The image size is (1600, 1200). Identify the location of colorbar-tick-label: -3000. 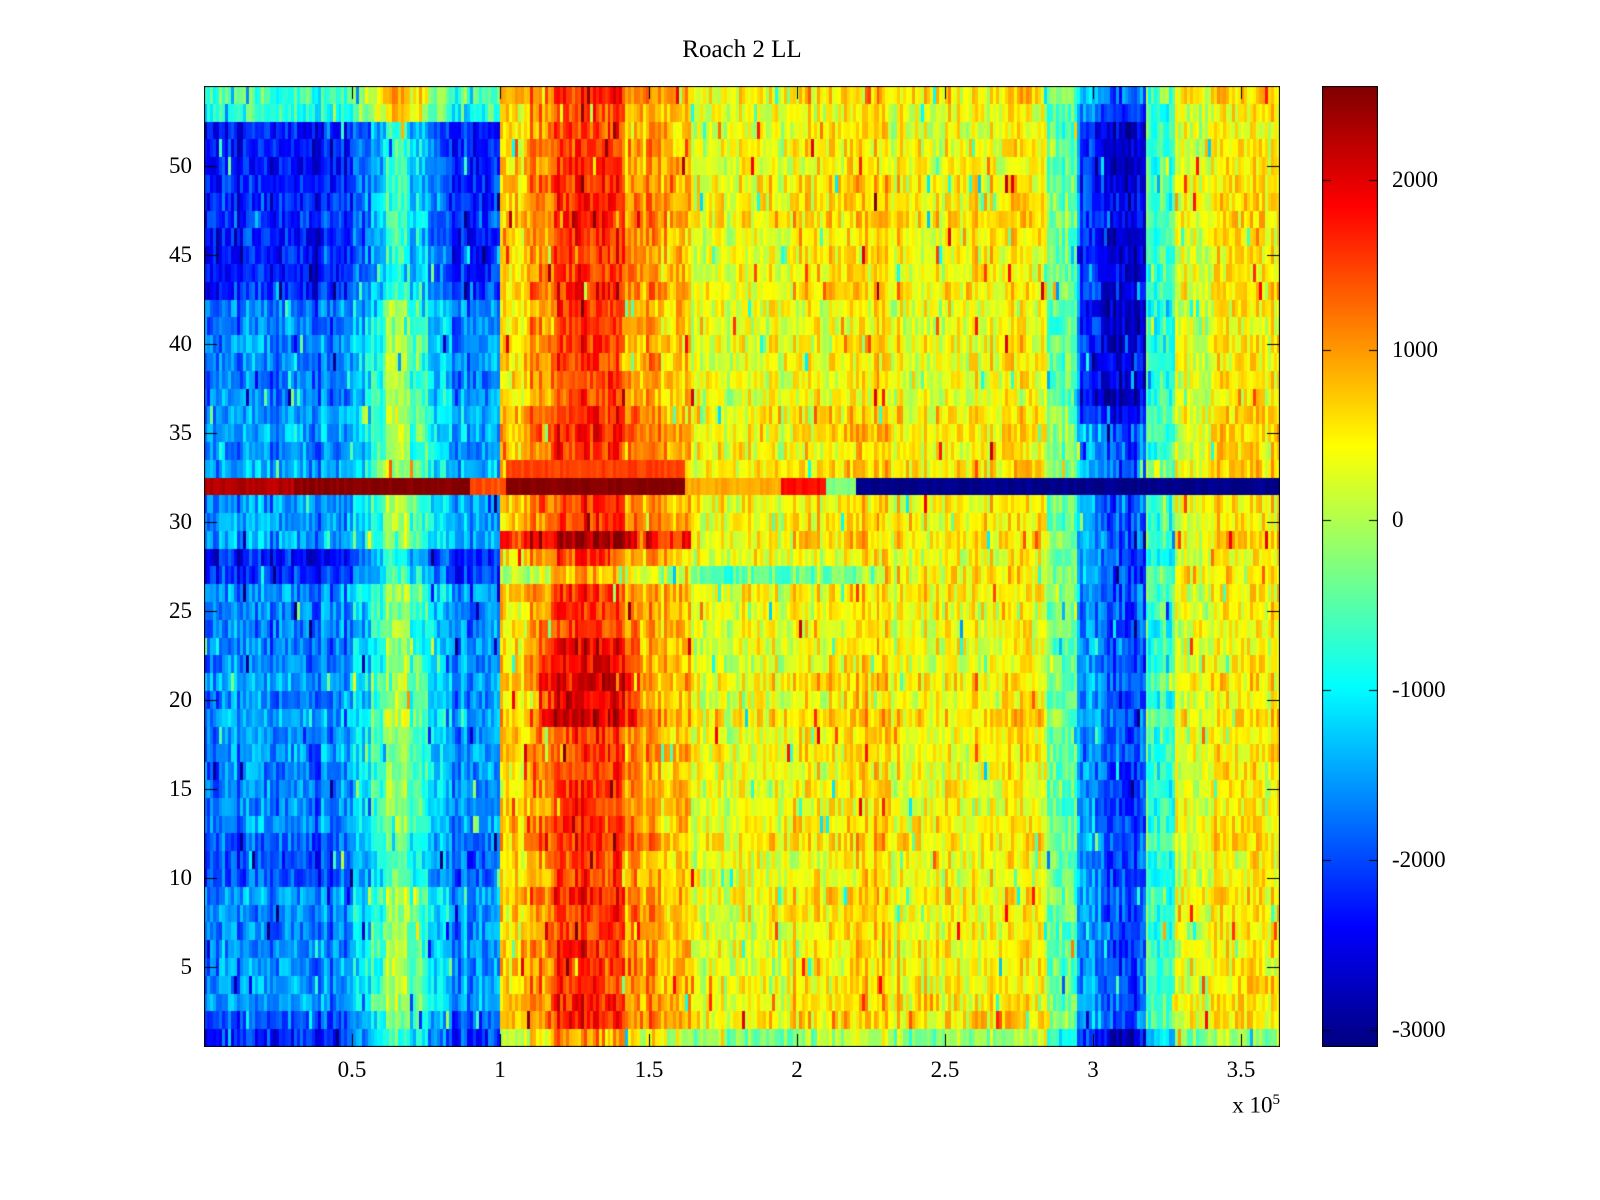
(1419, 1029).